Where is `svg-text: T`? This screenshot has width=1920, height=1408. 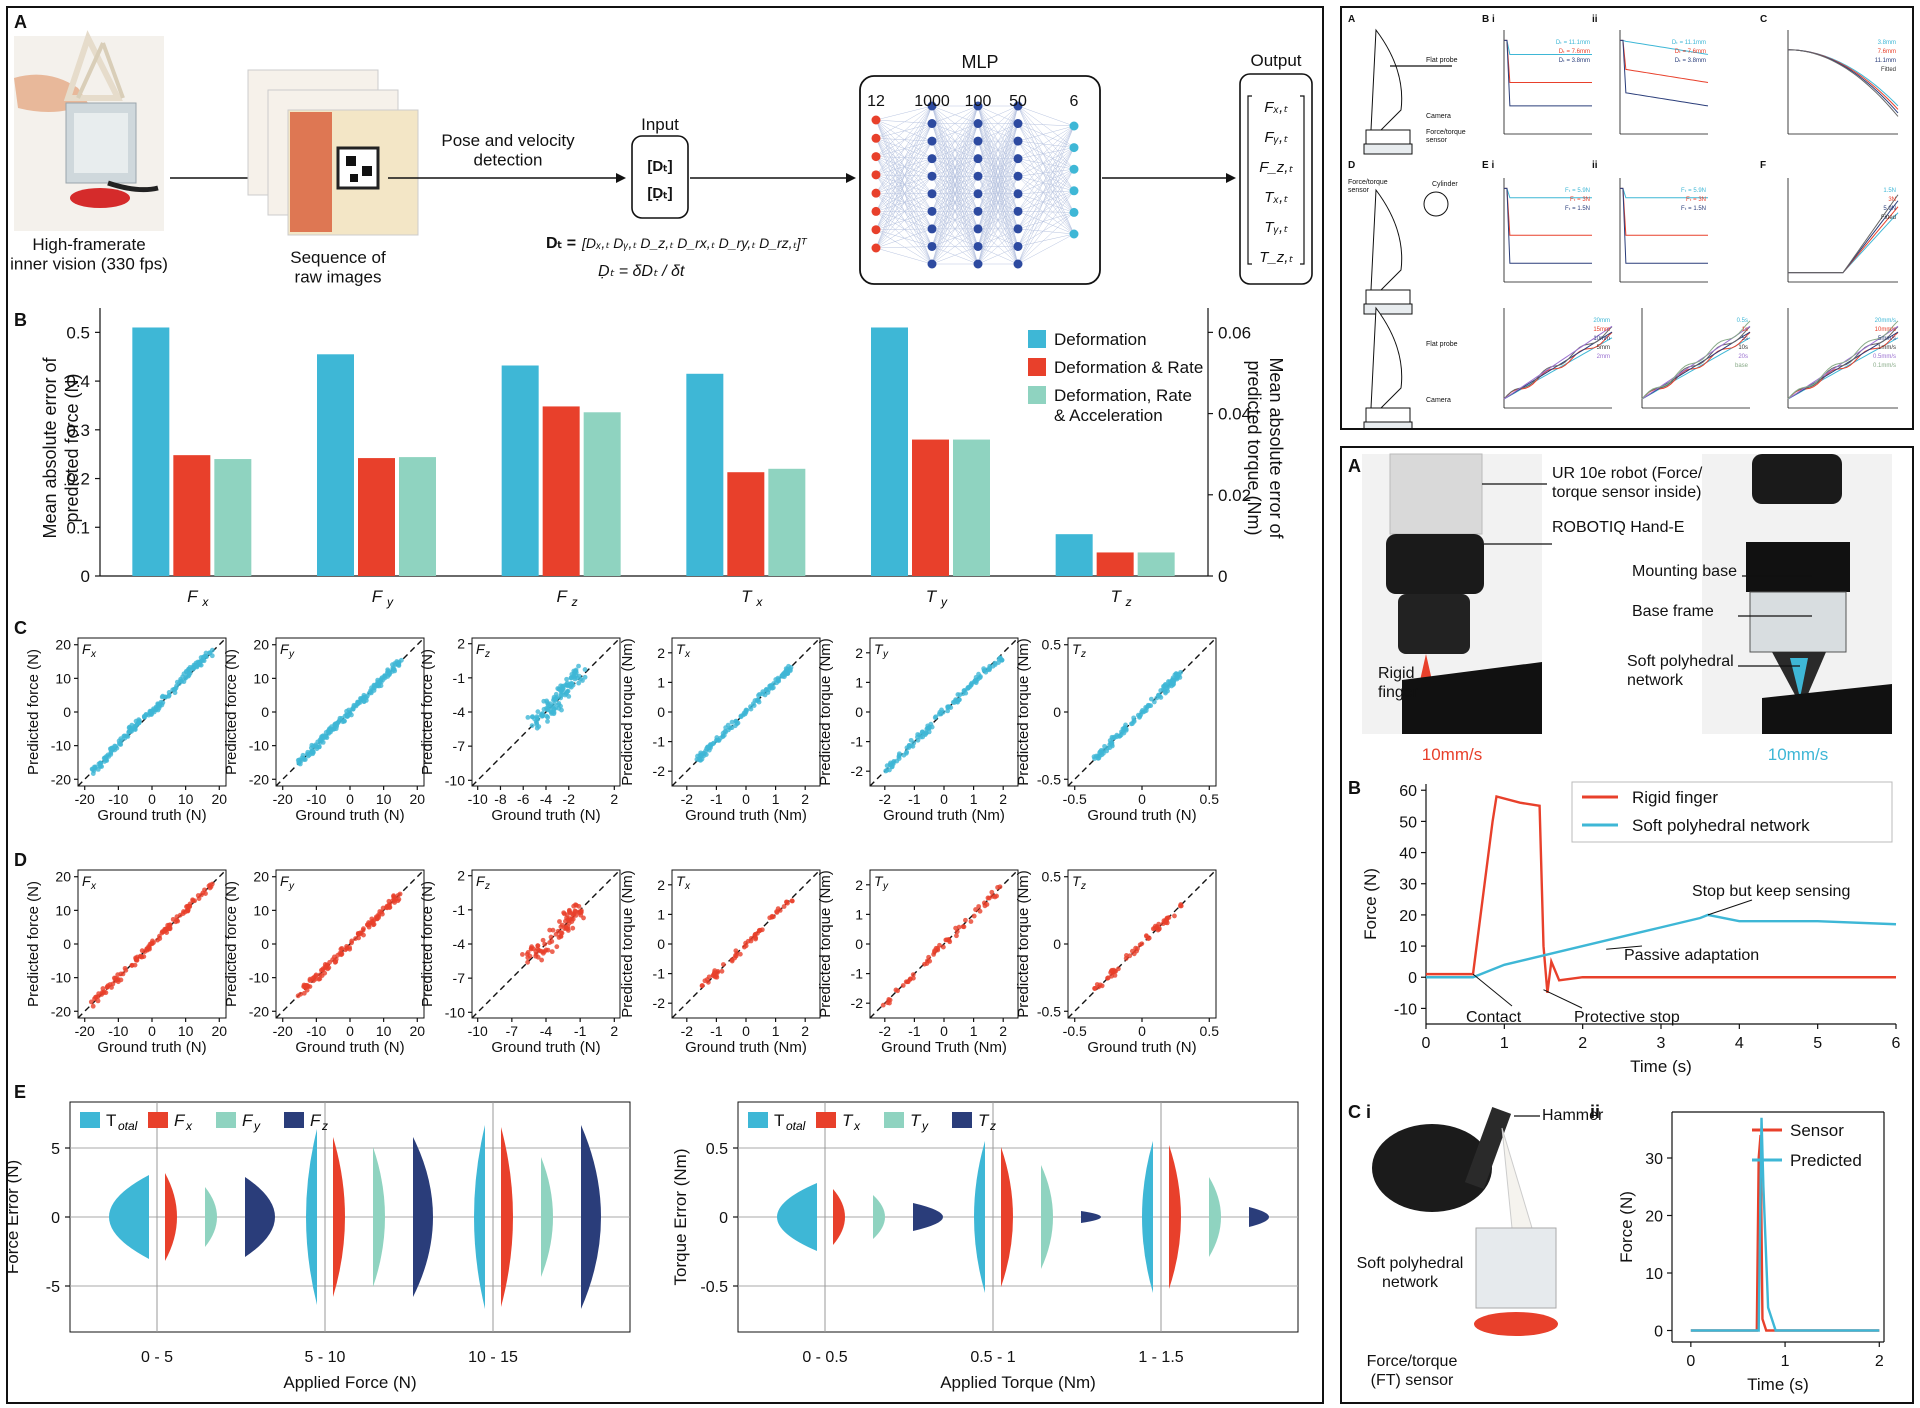
svg-text: T is located at coordinates (1077, 881).